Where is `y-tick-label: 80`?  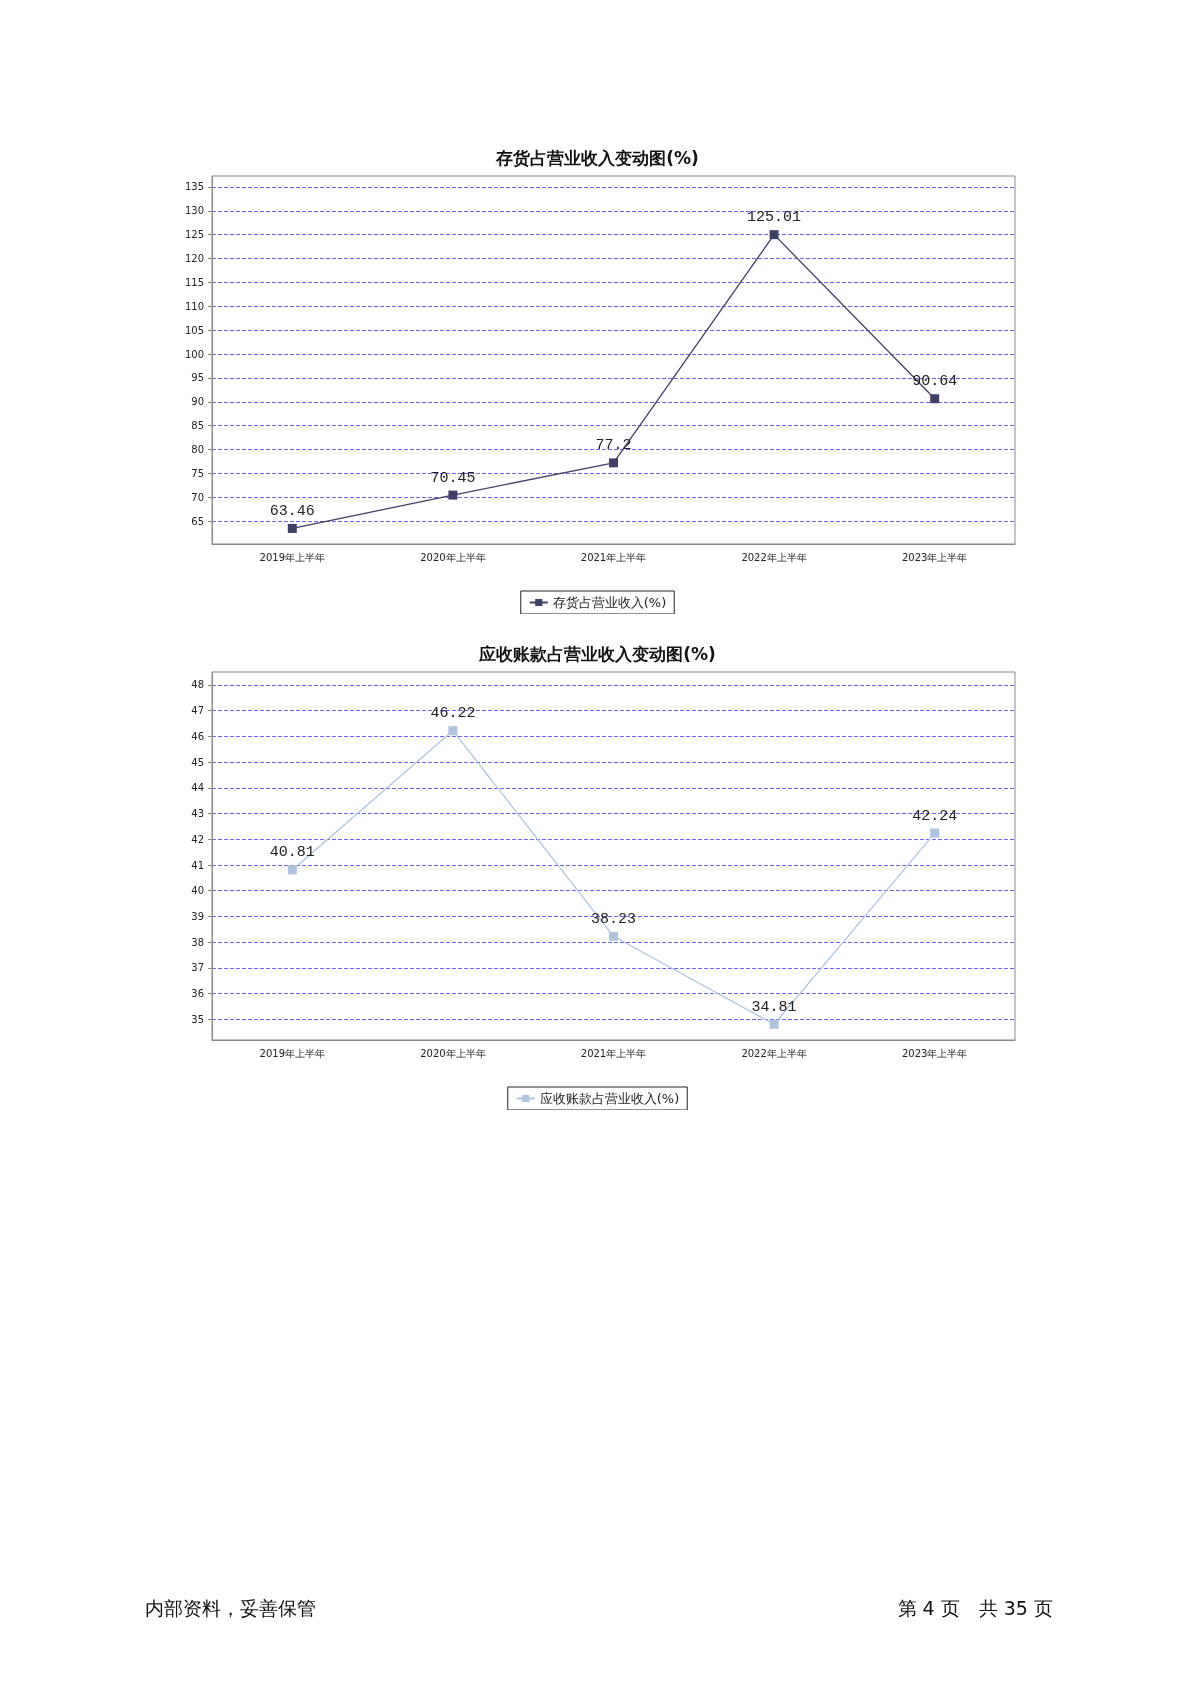 y-tick-label: 80 is located at coordinates (197, 449).